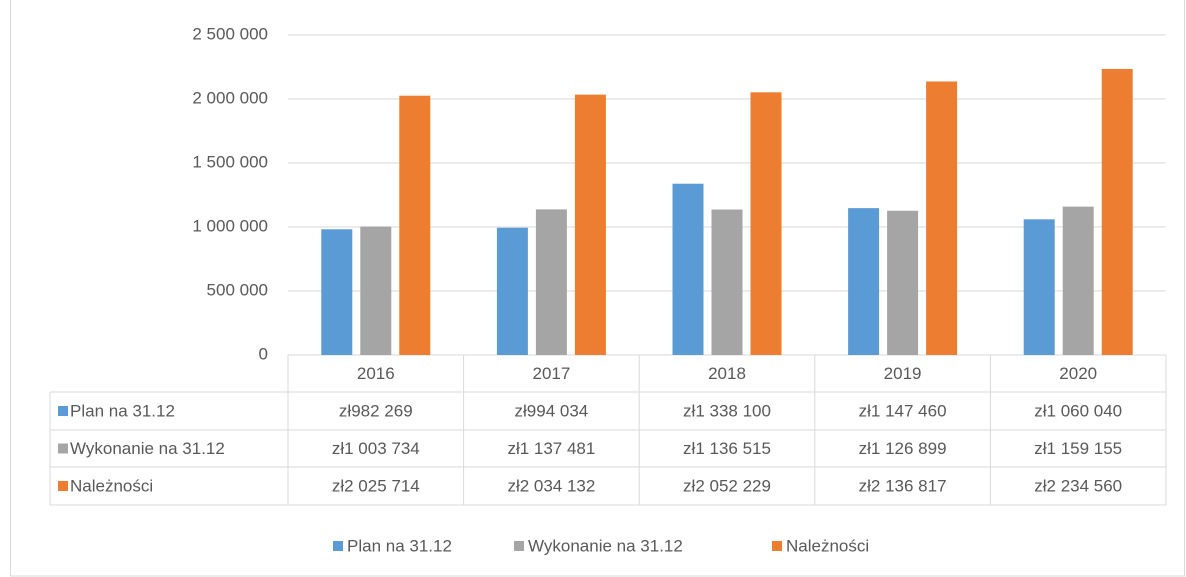  I want to click on x-tick-label: 2020, so click(1078, 373).